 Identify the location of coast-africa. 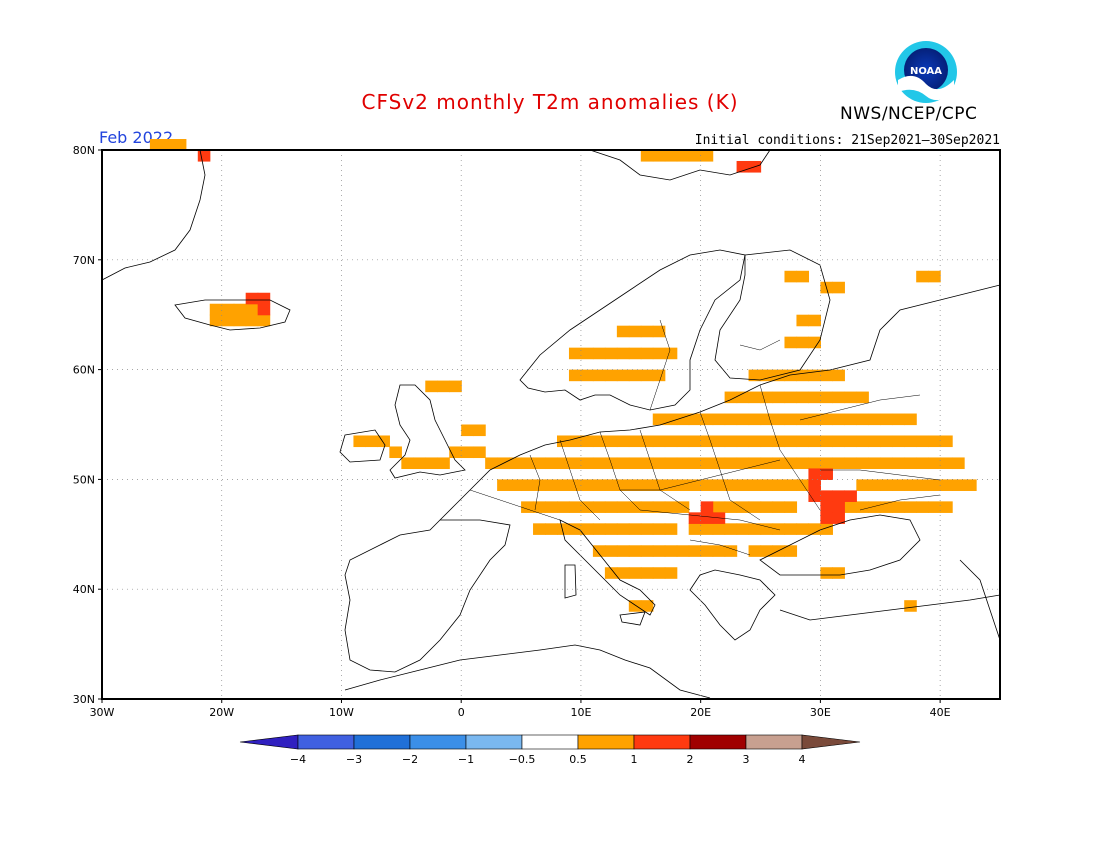
(527, 671).